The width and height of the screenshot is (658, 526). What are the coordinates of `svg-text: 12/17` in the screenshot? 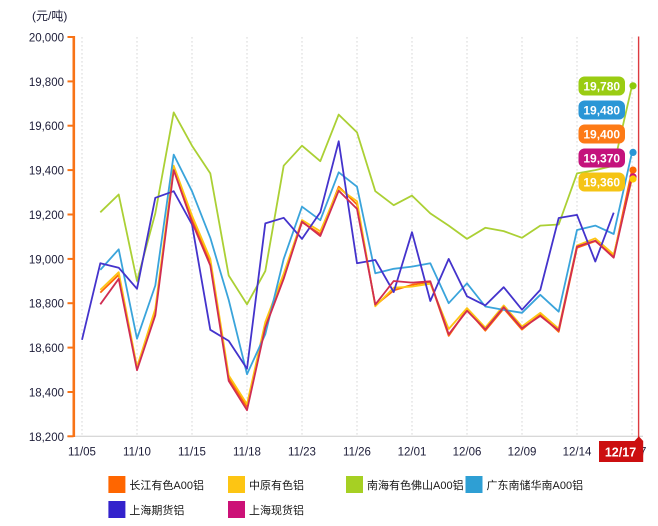 It's located at (620, 453).